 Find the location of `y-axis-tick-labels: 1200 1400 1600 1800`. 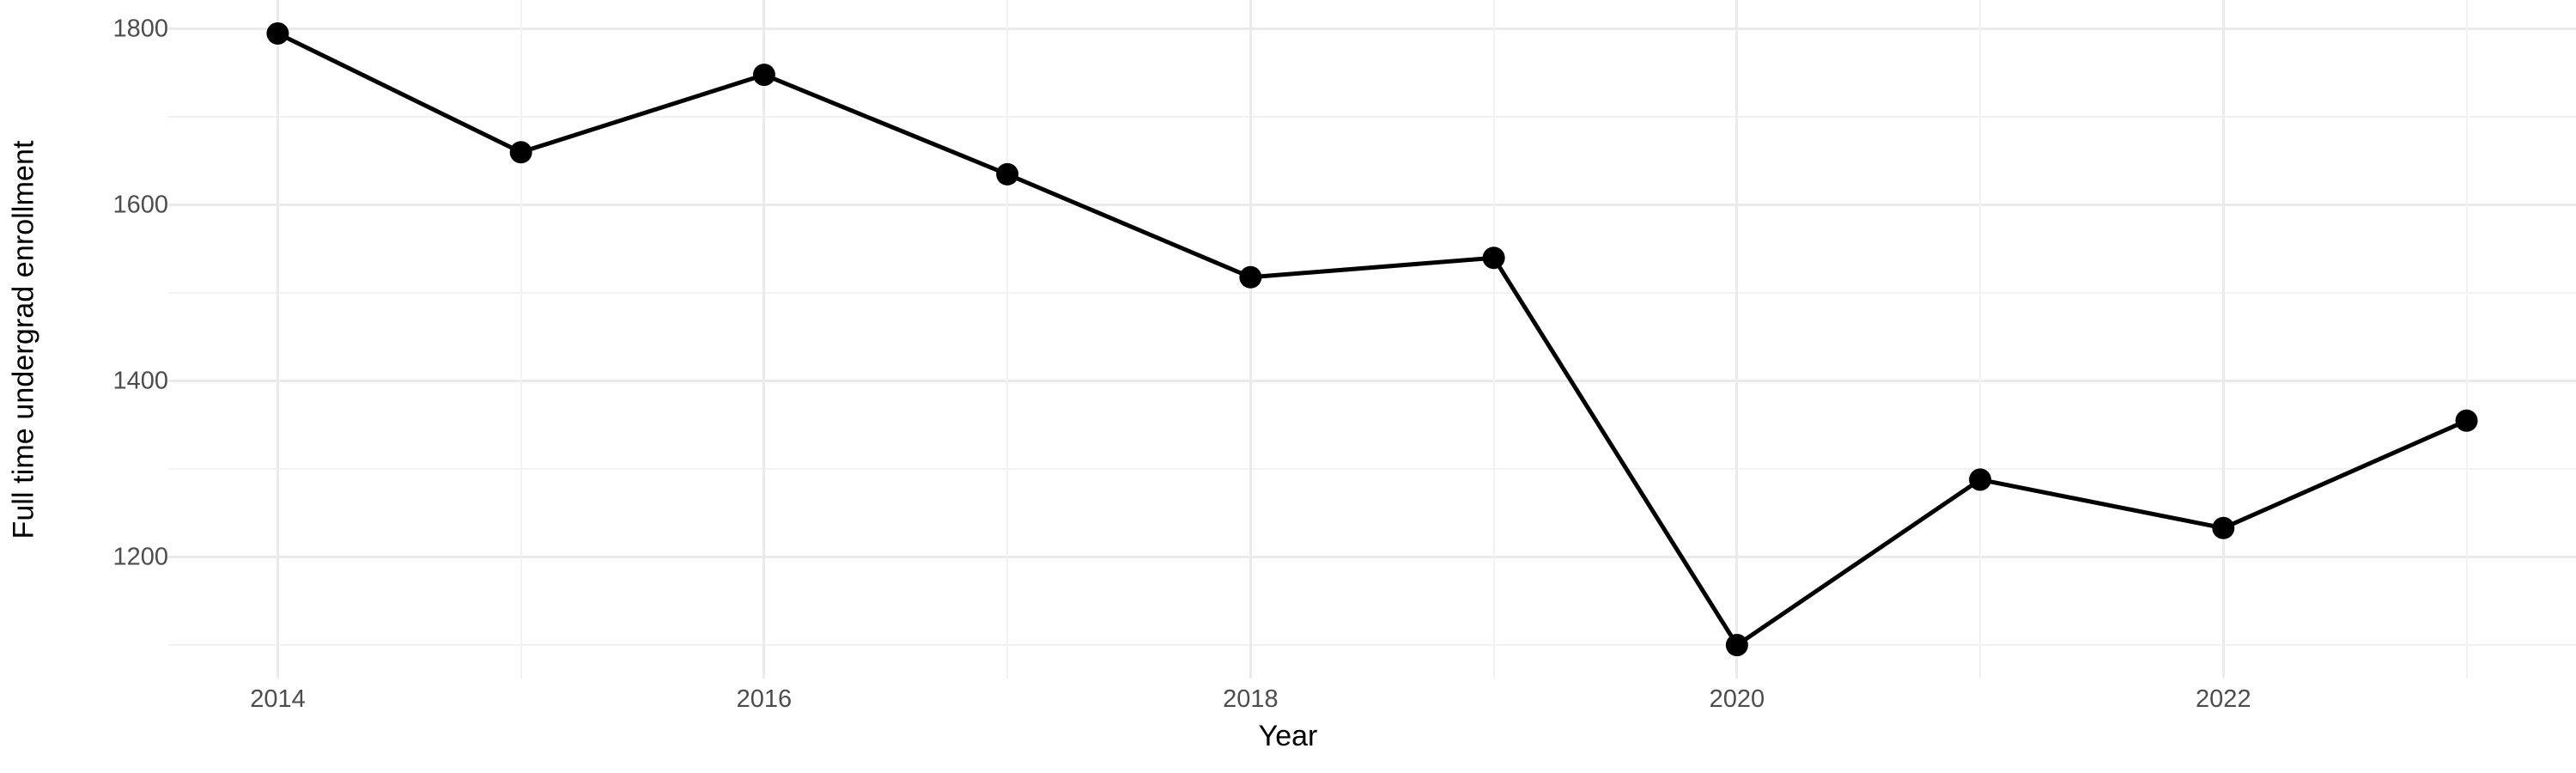

y-axis-tick-labels: 1200 1400 1600 1800 is located at coordinates (108, 339).